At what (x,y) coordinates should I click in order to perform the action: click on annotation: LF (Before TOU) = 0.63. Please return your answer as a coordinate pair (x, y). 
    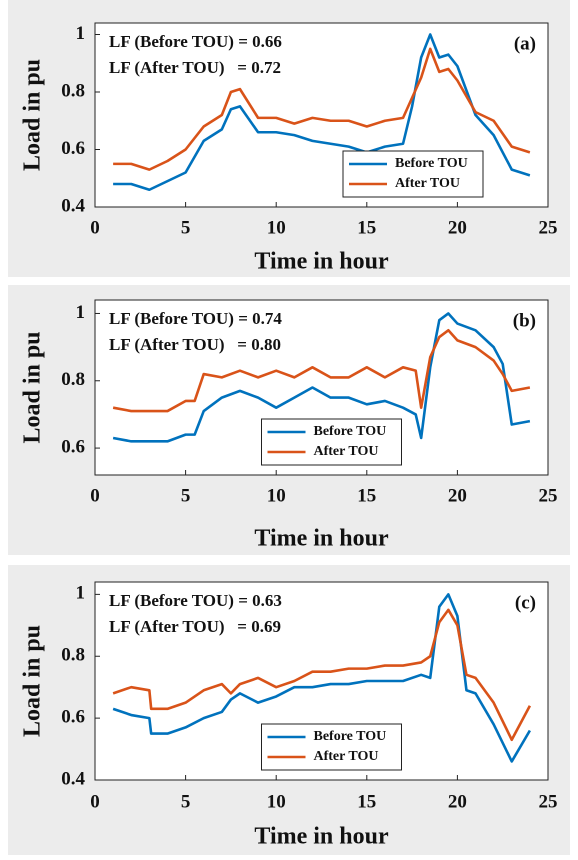
    Looking at the image, I should click on (195, 600).